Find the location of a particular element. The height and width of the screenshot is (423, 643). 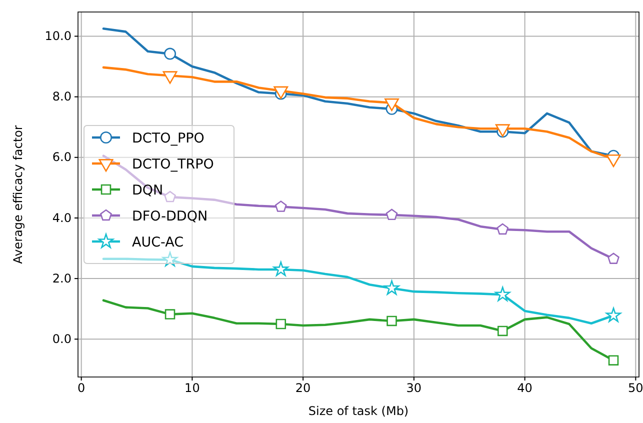

y-tick-label: 10.0 is located at coordinates (58, 36).